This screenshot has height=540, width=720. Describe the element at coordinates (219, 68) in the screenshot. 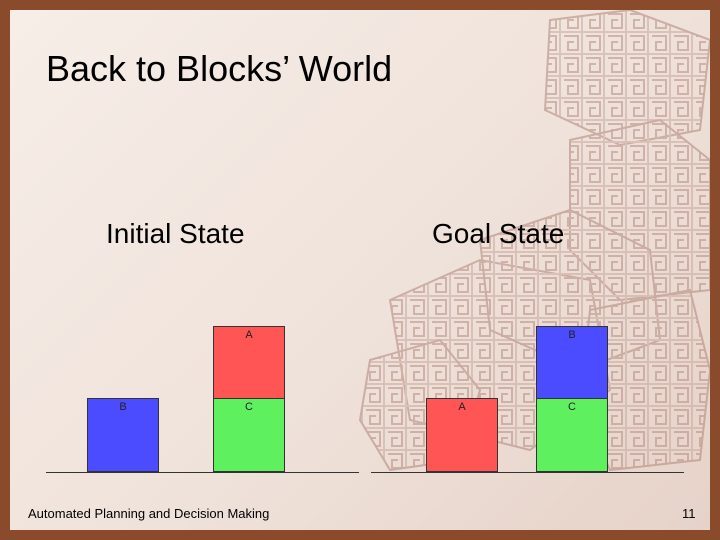

I see `slide-title: Back to Blocks’ World` at that location.